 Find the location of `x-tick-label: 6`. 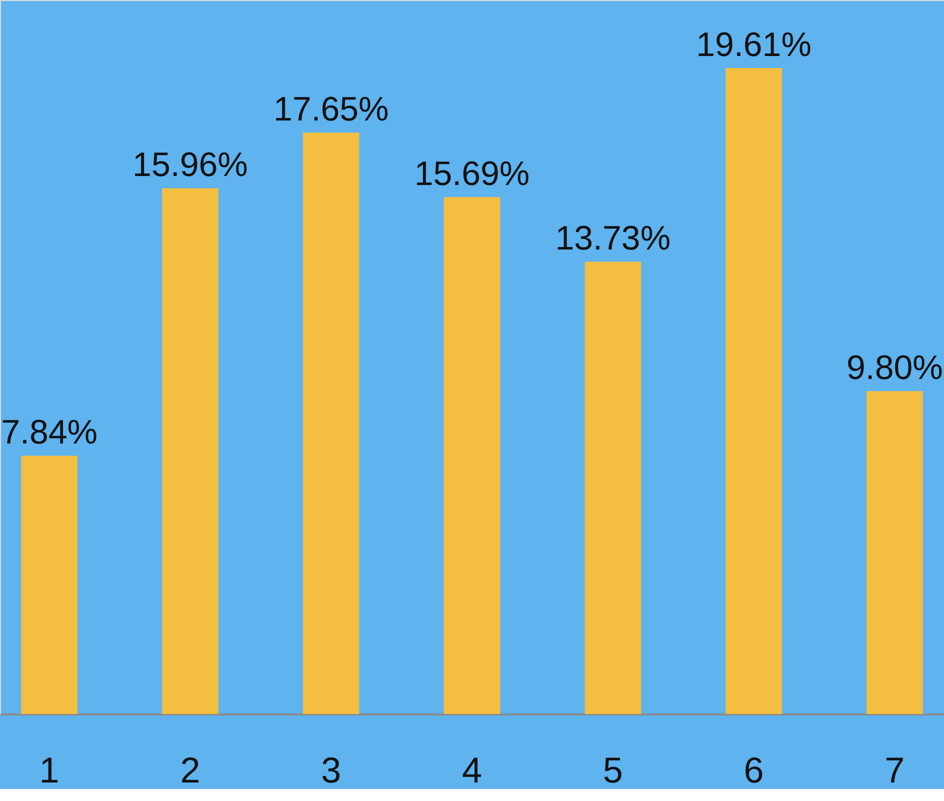

x-tick-label: 6 is located at coordinates (754, 770).